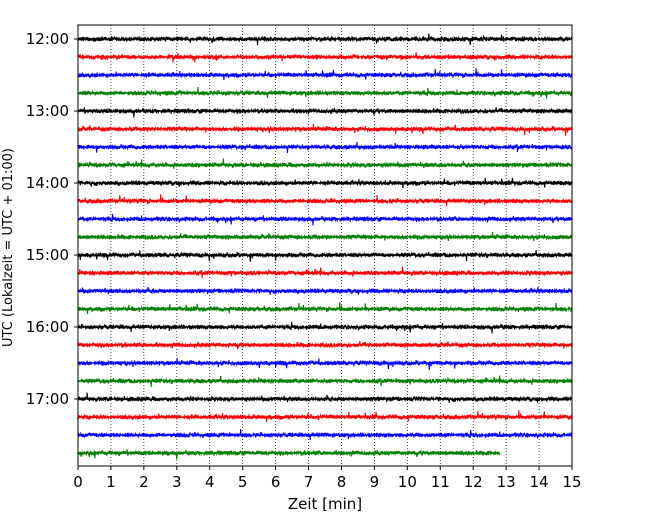 Image resolution: width=650 pixels, height=520 pixels. I want to click on x-tick-label: 2, so click(144, 482).